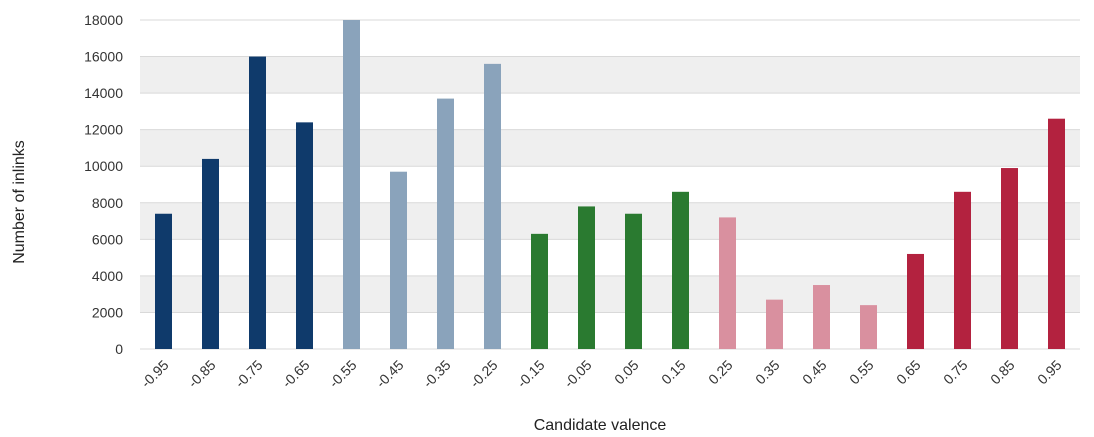 This screenshot has height=437, width=1094. What do you see at coordinates (390, 374) in the screenshot?
I see `x-tick-label: -0.45` at bounding box center [390, 374].